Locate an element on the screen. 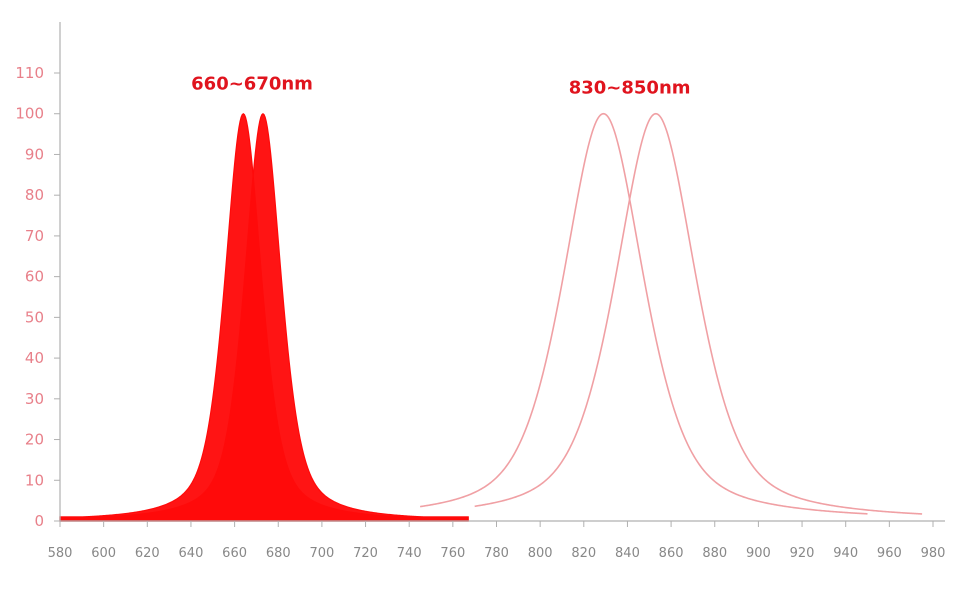 The height and width of the screenshot is (600, 970). y-tick-label: 30 is located at coordinates (34, 399).